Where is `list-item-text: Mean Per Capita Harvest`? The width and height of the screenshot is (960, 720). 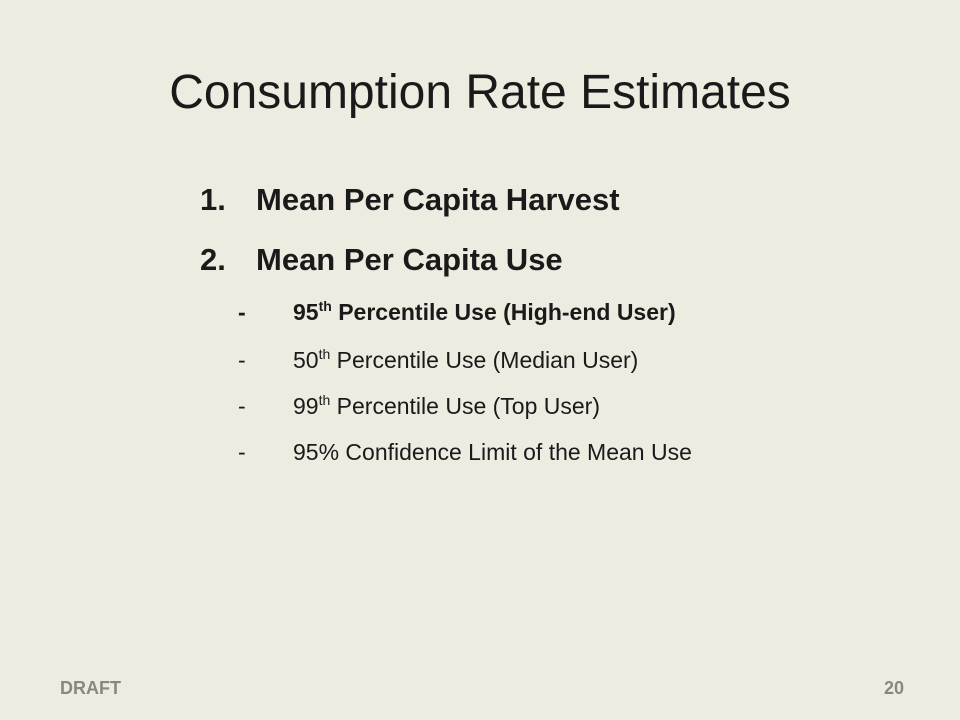
list-item-text: Mean Per Capita Harvest is located at coordinates (438, 199).